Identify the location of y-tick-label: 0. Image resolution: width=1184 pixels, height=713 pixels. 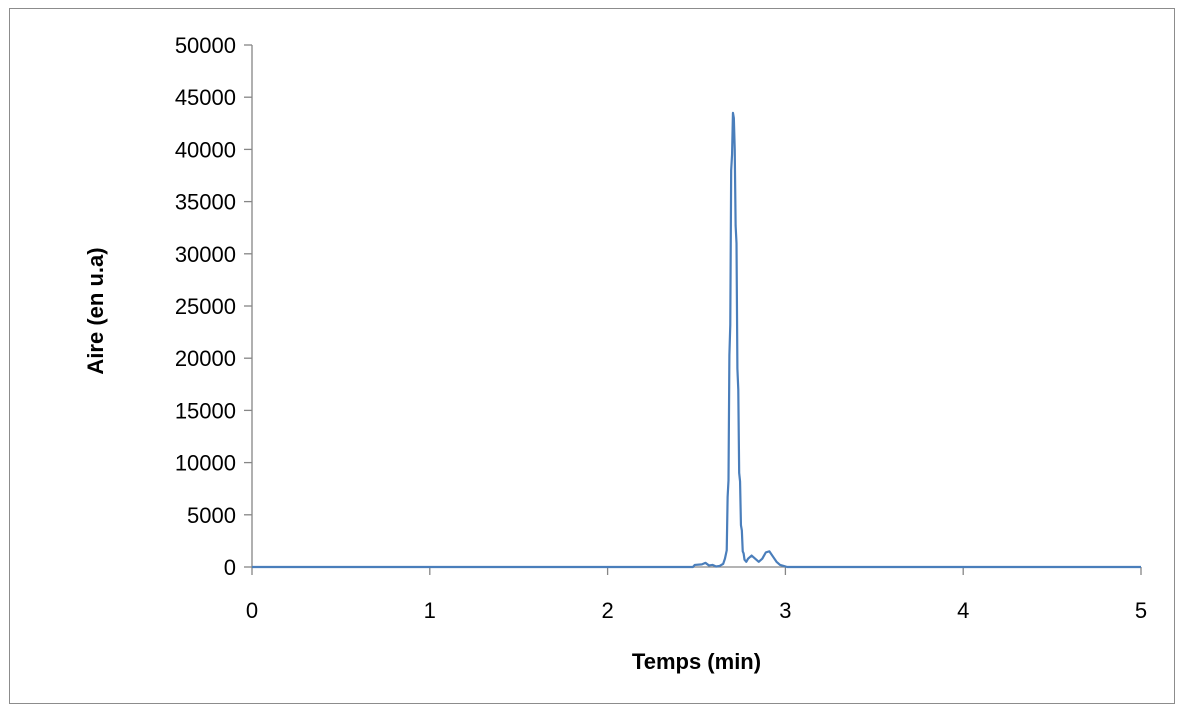
(230, 567).